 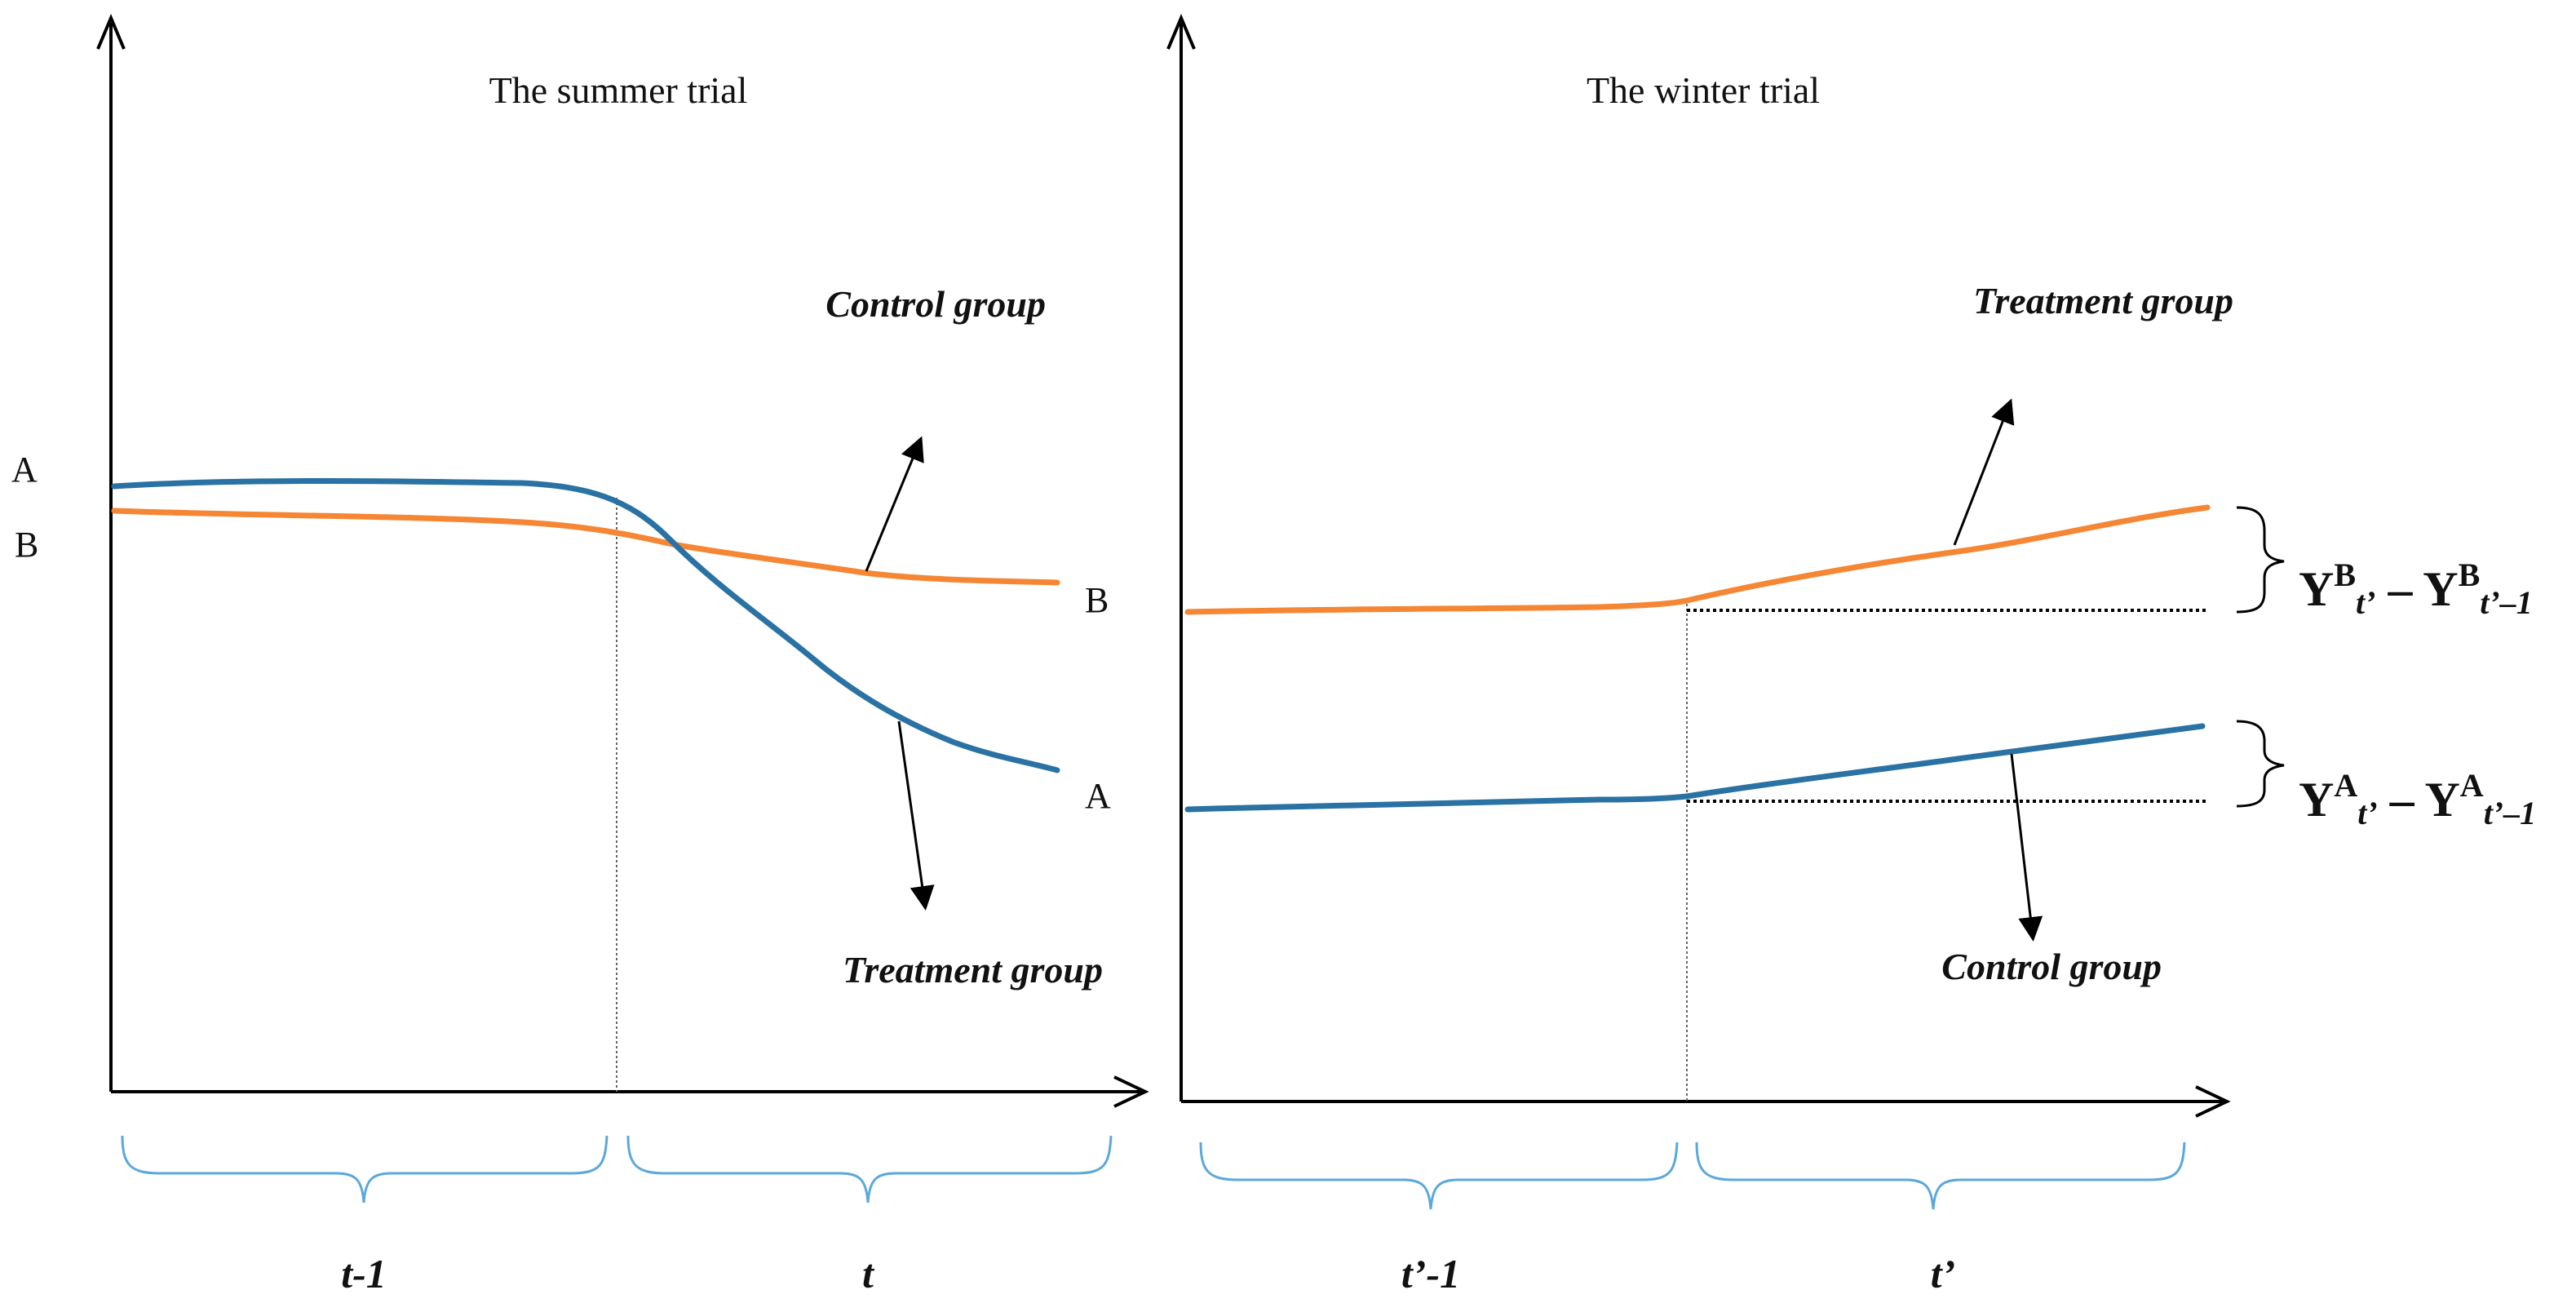 What do you see at coordinates (1439, 1175) in the screenshot?
I see `winter-brace-before` at bounding box center [1439, 1175].